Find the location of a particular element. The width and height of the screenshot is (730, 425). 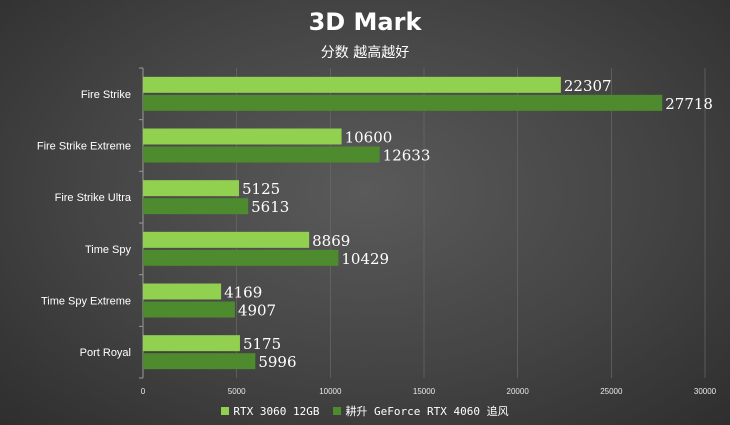

data-label: 5996 is located at coordinates (277, 362).